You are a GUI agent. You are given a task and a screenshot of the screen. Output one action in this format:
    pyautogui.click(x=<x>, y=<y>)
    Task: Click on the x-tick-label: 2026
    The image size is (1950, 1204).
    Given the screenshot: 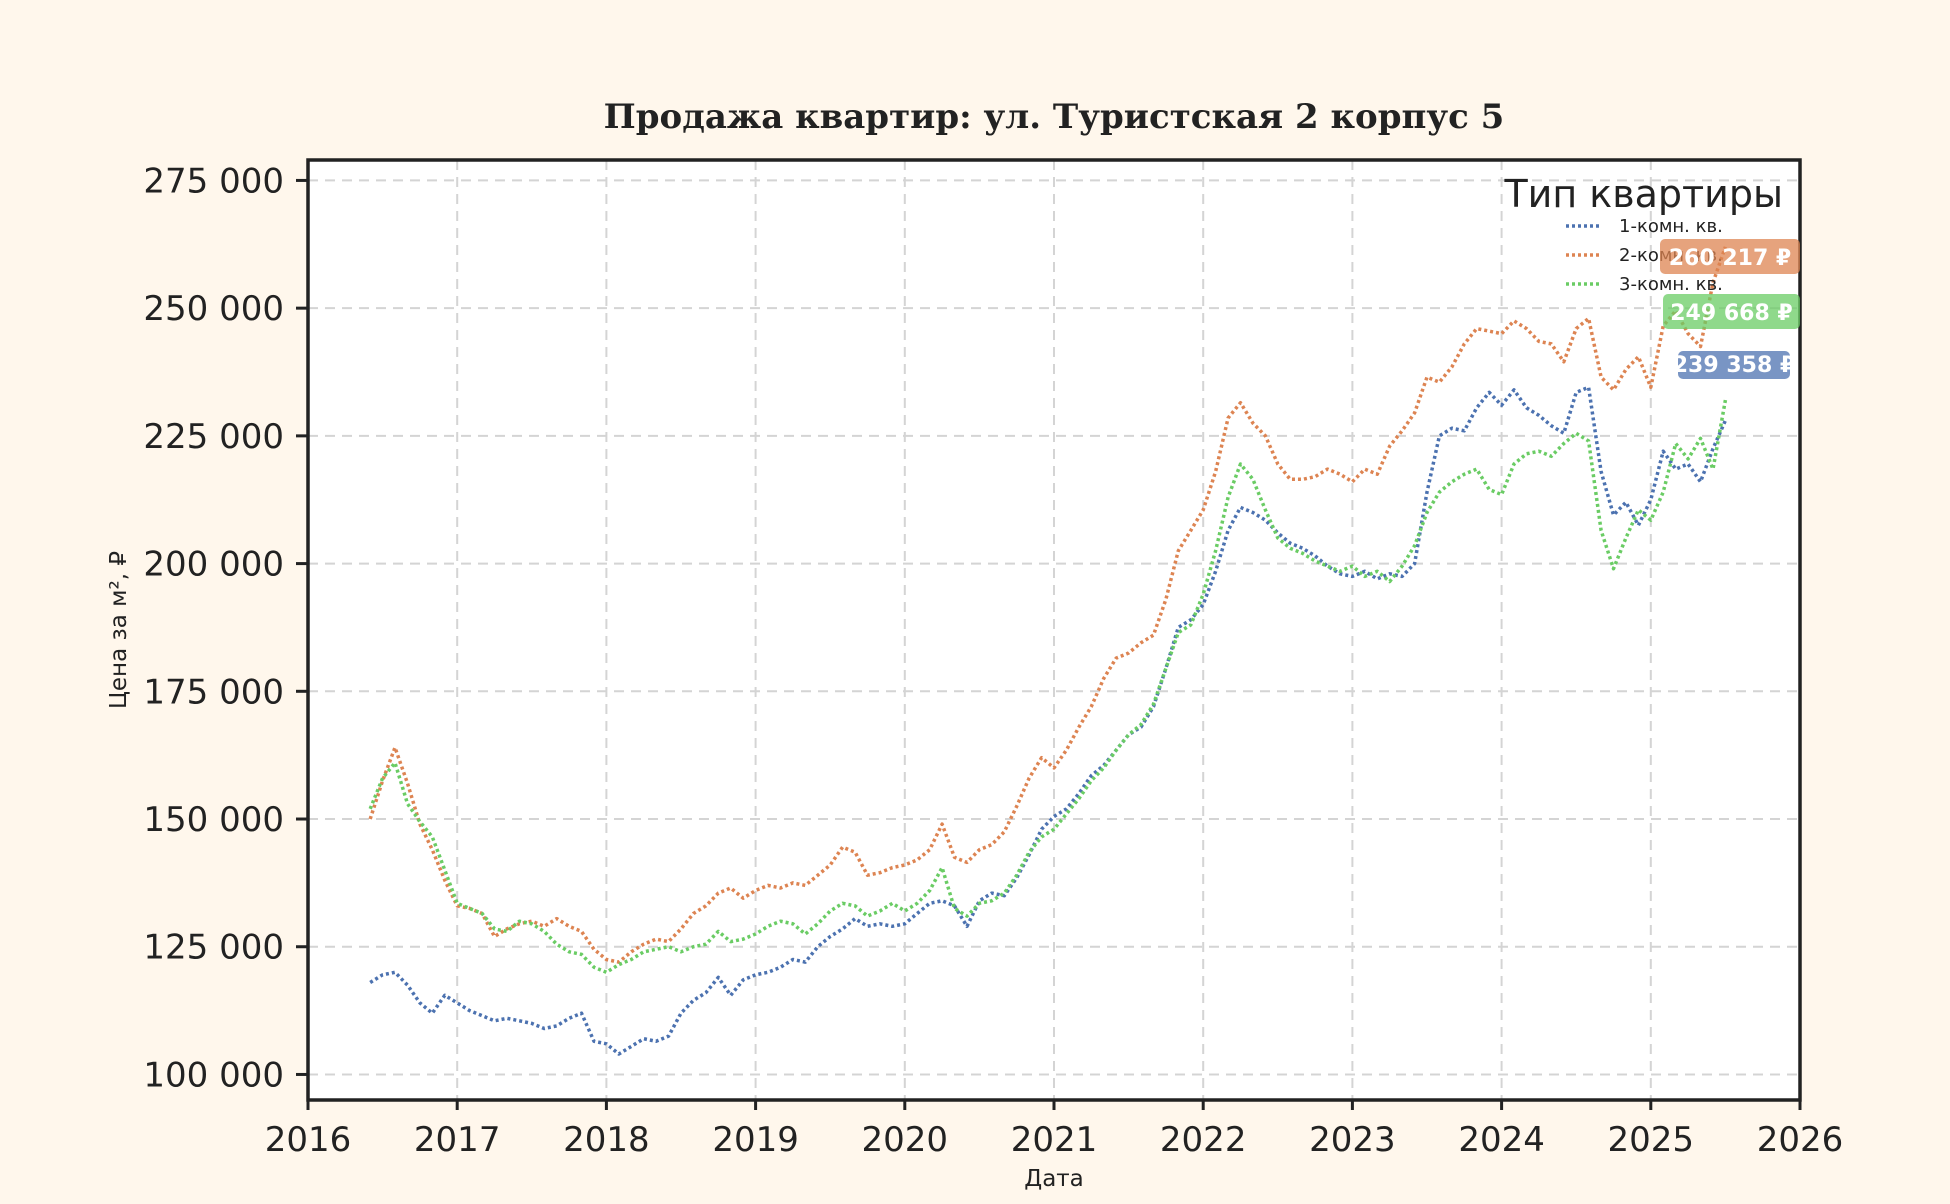 What is the action you would take?
    pyautogui.click(x=1800, y=1140)
    